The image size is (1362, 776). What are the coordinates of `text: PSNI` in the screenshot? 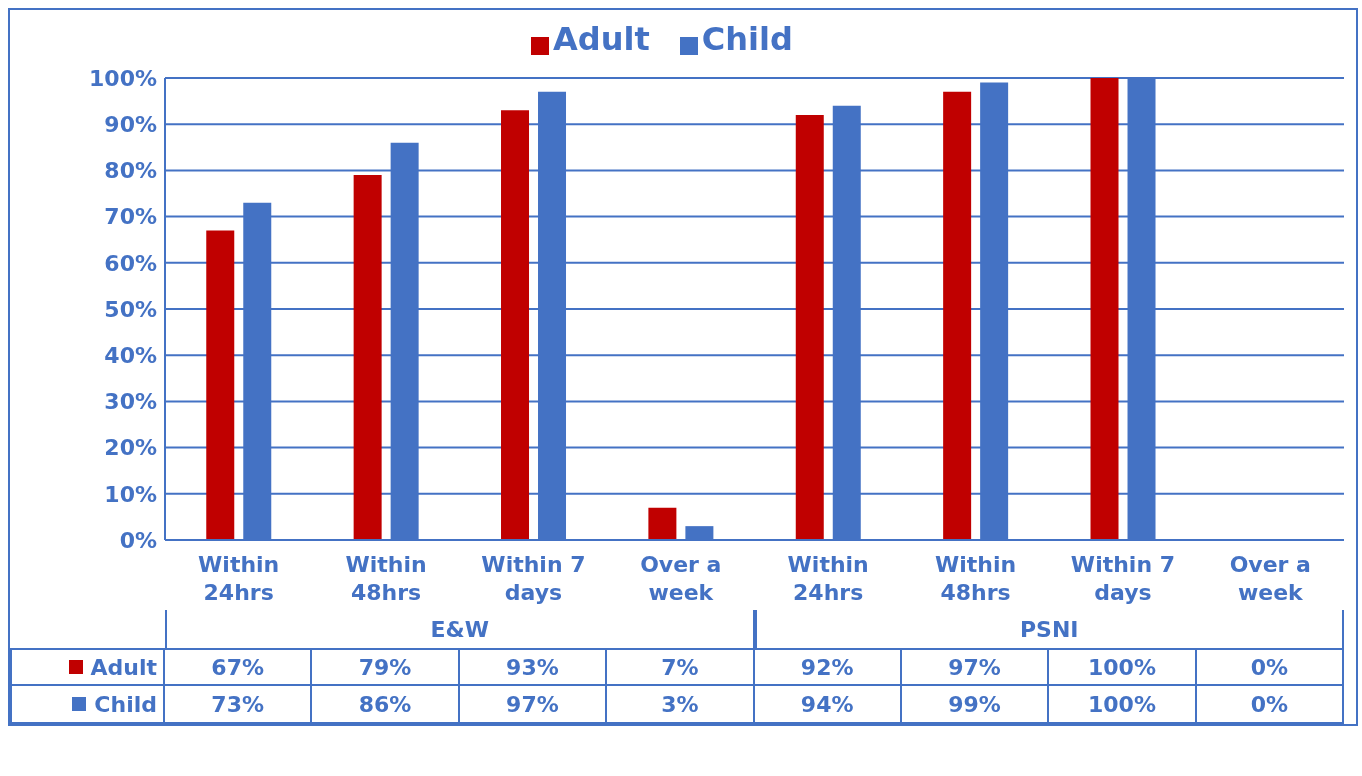 It's located at (1049, 629).